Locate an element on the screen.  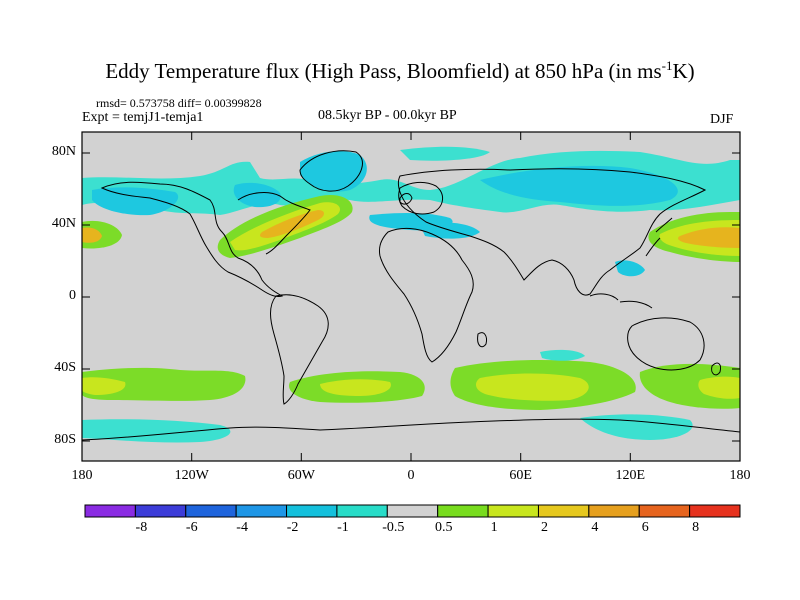
lat-label-0: 0 is located at coordinates (72, 295).